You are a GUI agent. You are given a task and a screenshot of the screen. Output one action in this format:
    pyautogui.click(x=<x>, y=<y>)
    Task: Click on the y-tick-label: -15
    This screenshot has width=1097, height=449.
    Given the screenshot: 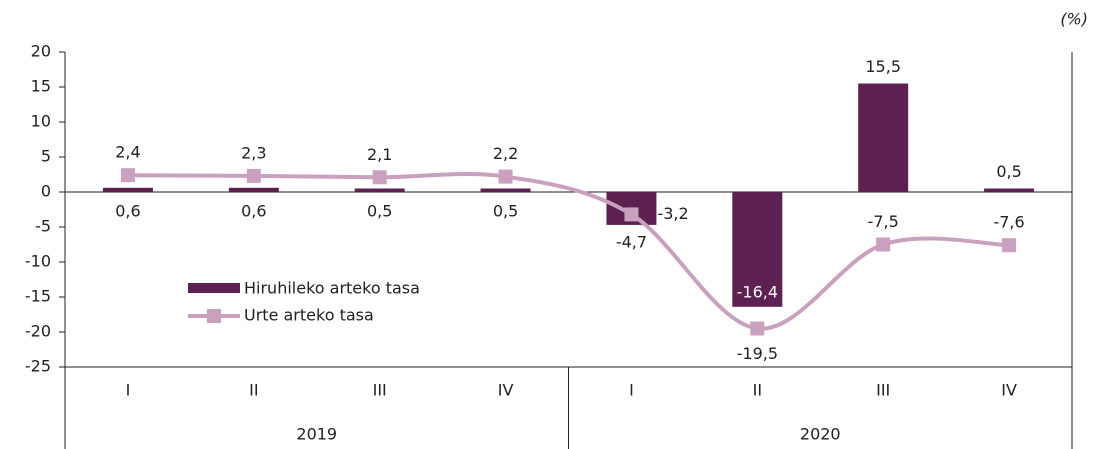 What is the action you would take?
    pyautogui.click(x=38, y=296)
    